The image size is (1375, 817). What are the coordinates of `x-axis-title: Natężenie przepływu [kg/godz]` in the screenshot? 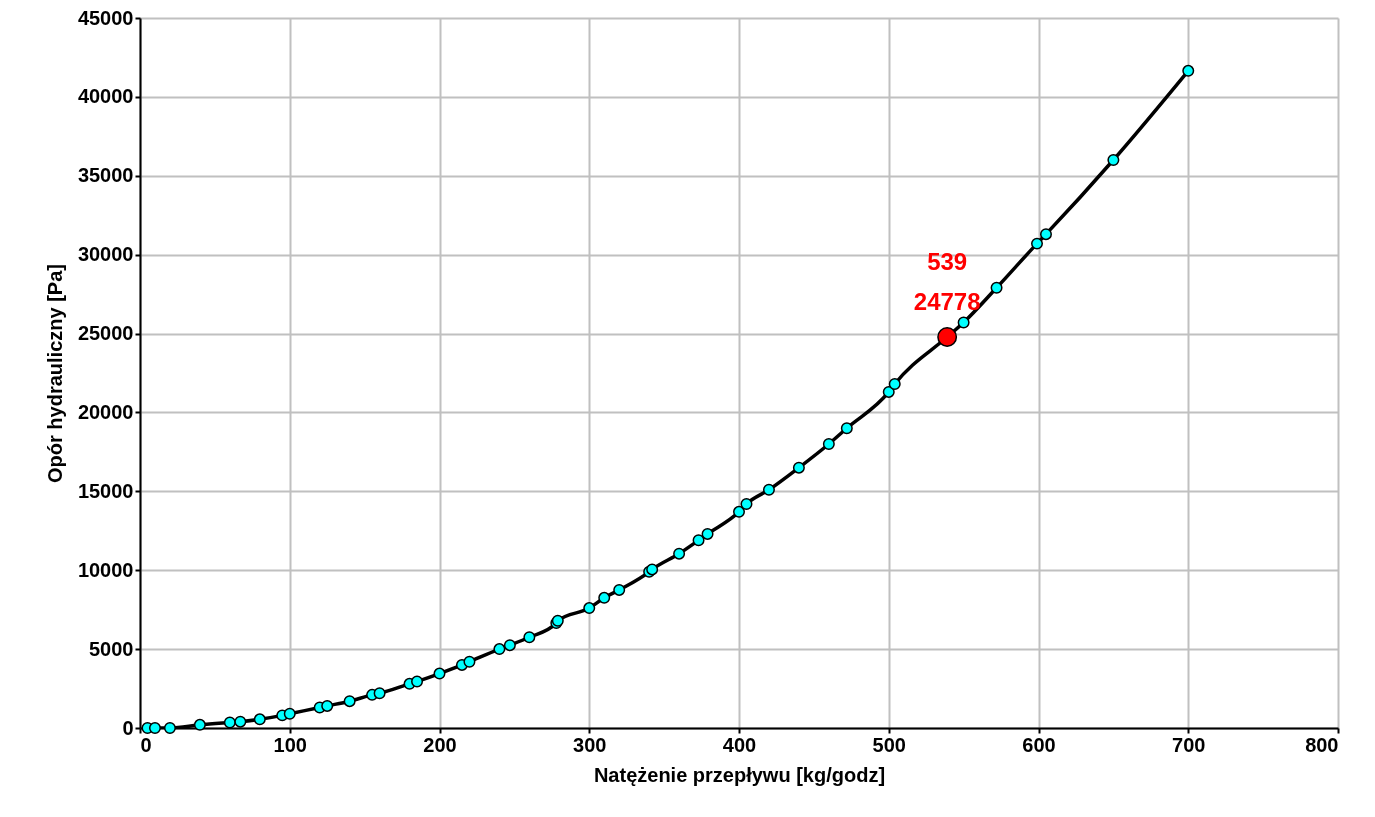 It's located at (739, 774).